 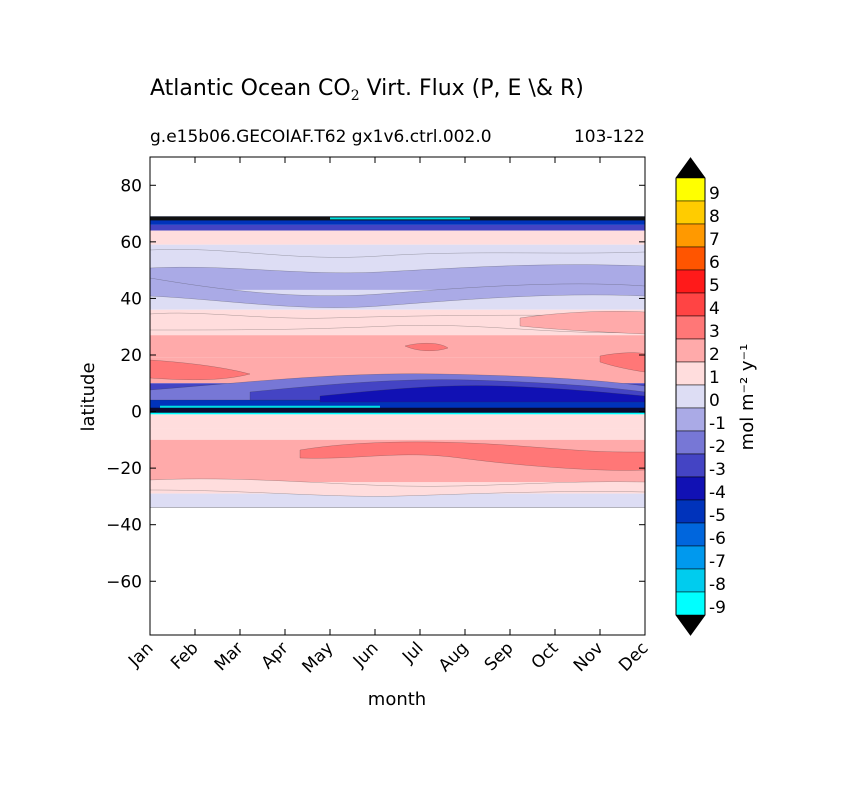 I want to click on colorbar-tick-label: -6, so click(x=717, y=539).